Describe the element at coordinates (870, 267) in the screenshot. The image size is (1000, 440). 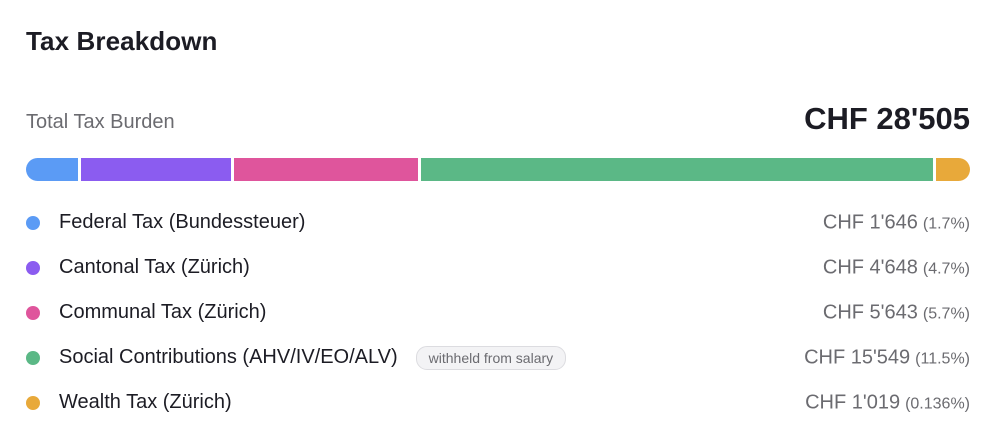
I see `item-amount: CHF 4'648` at that location.